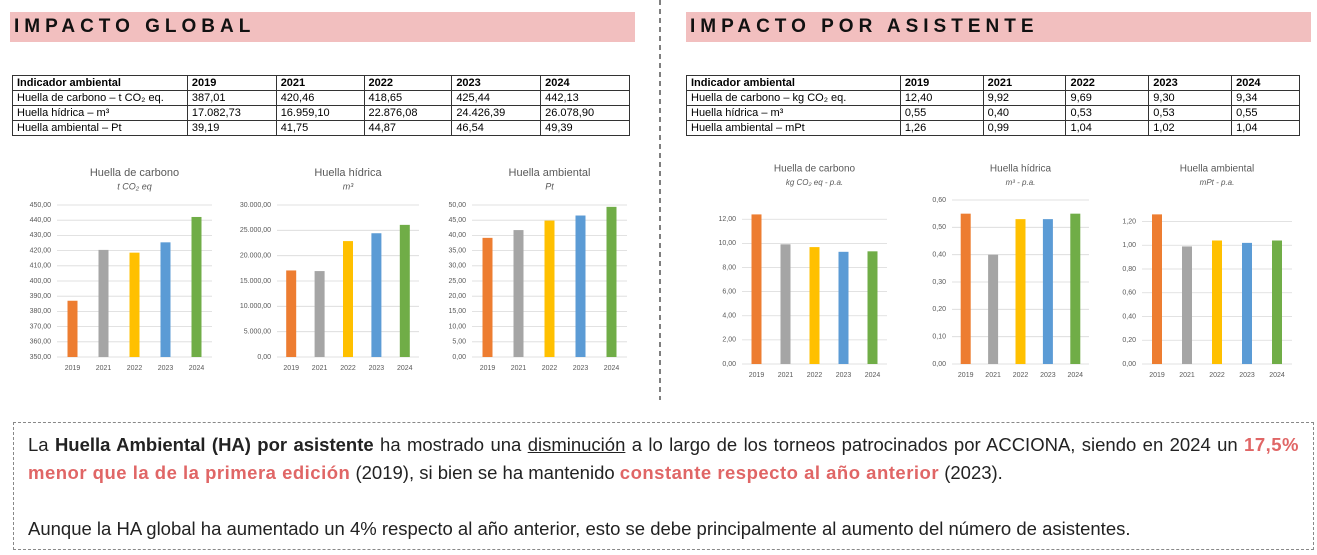  Describe the element at coordinates (939, 282) in the screenshot. I see `y-tick-label: 0,30` at that location.